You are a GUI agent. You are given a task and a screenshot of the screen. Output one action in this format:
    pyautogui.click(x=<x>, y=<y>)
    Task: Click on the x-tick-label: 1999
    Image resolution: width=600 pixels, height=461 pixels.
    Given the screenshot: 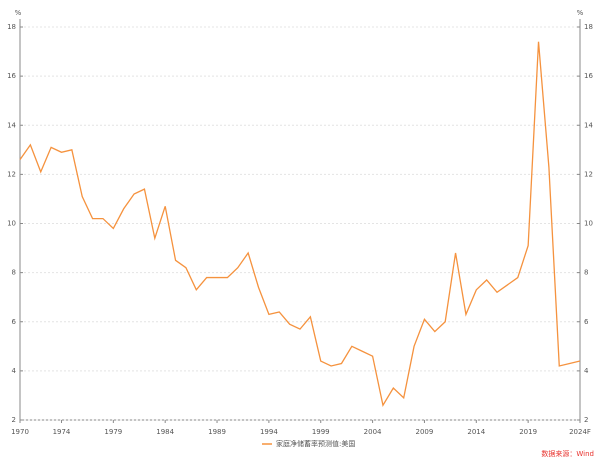 What is the action you would take?
    pyautogui.click(x=321, y=432)
    